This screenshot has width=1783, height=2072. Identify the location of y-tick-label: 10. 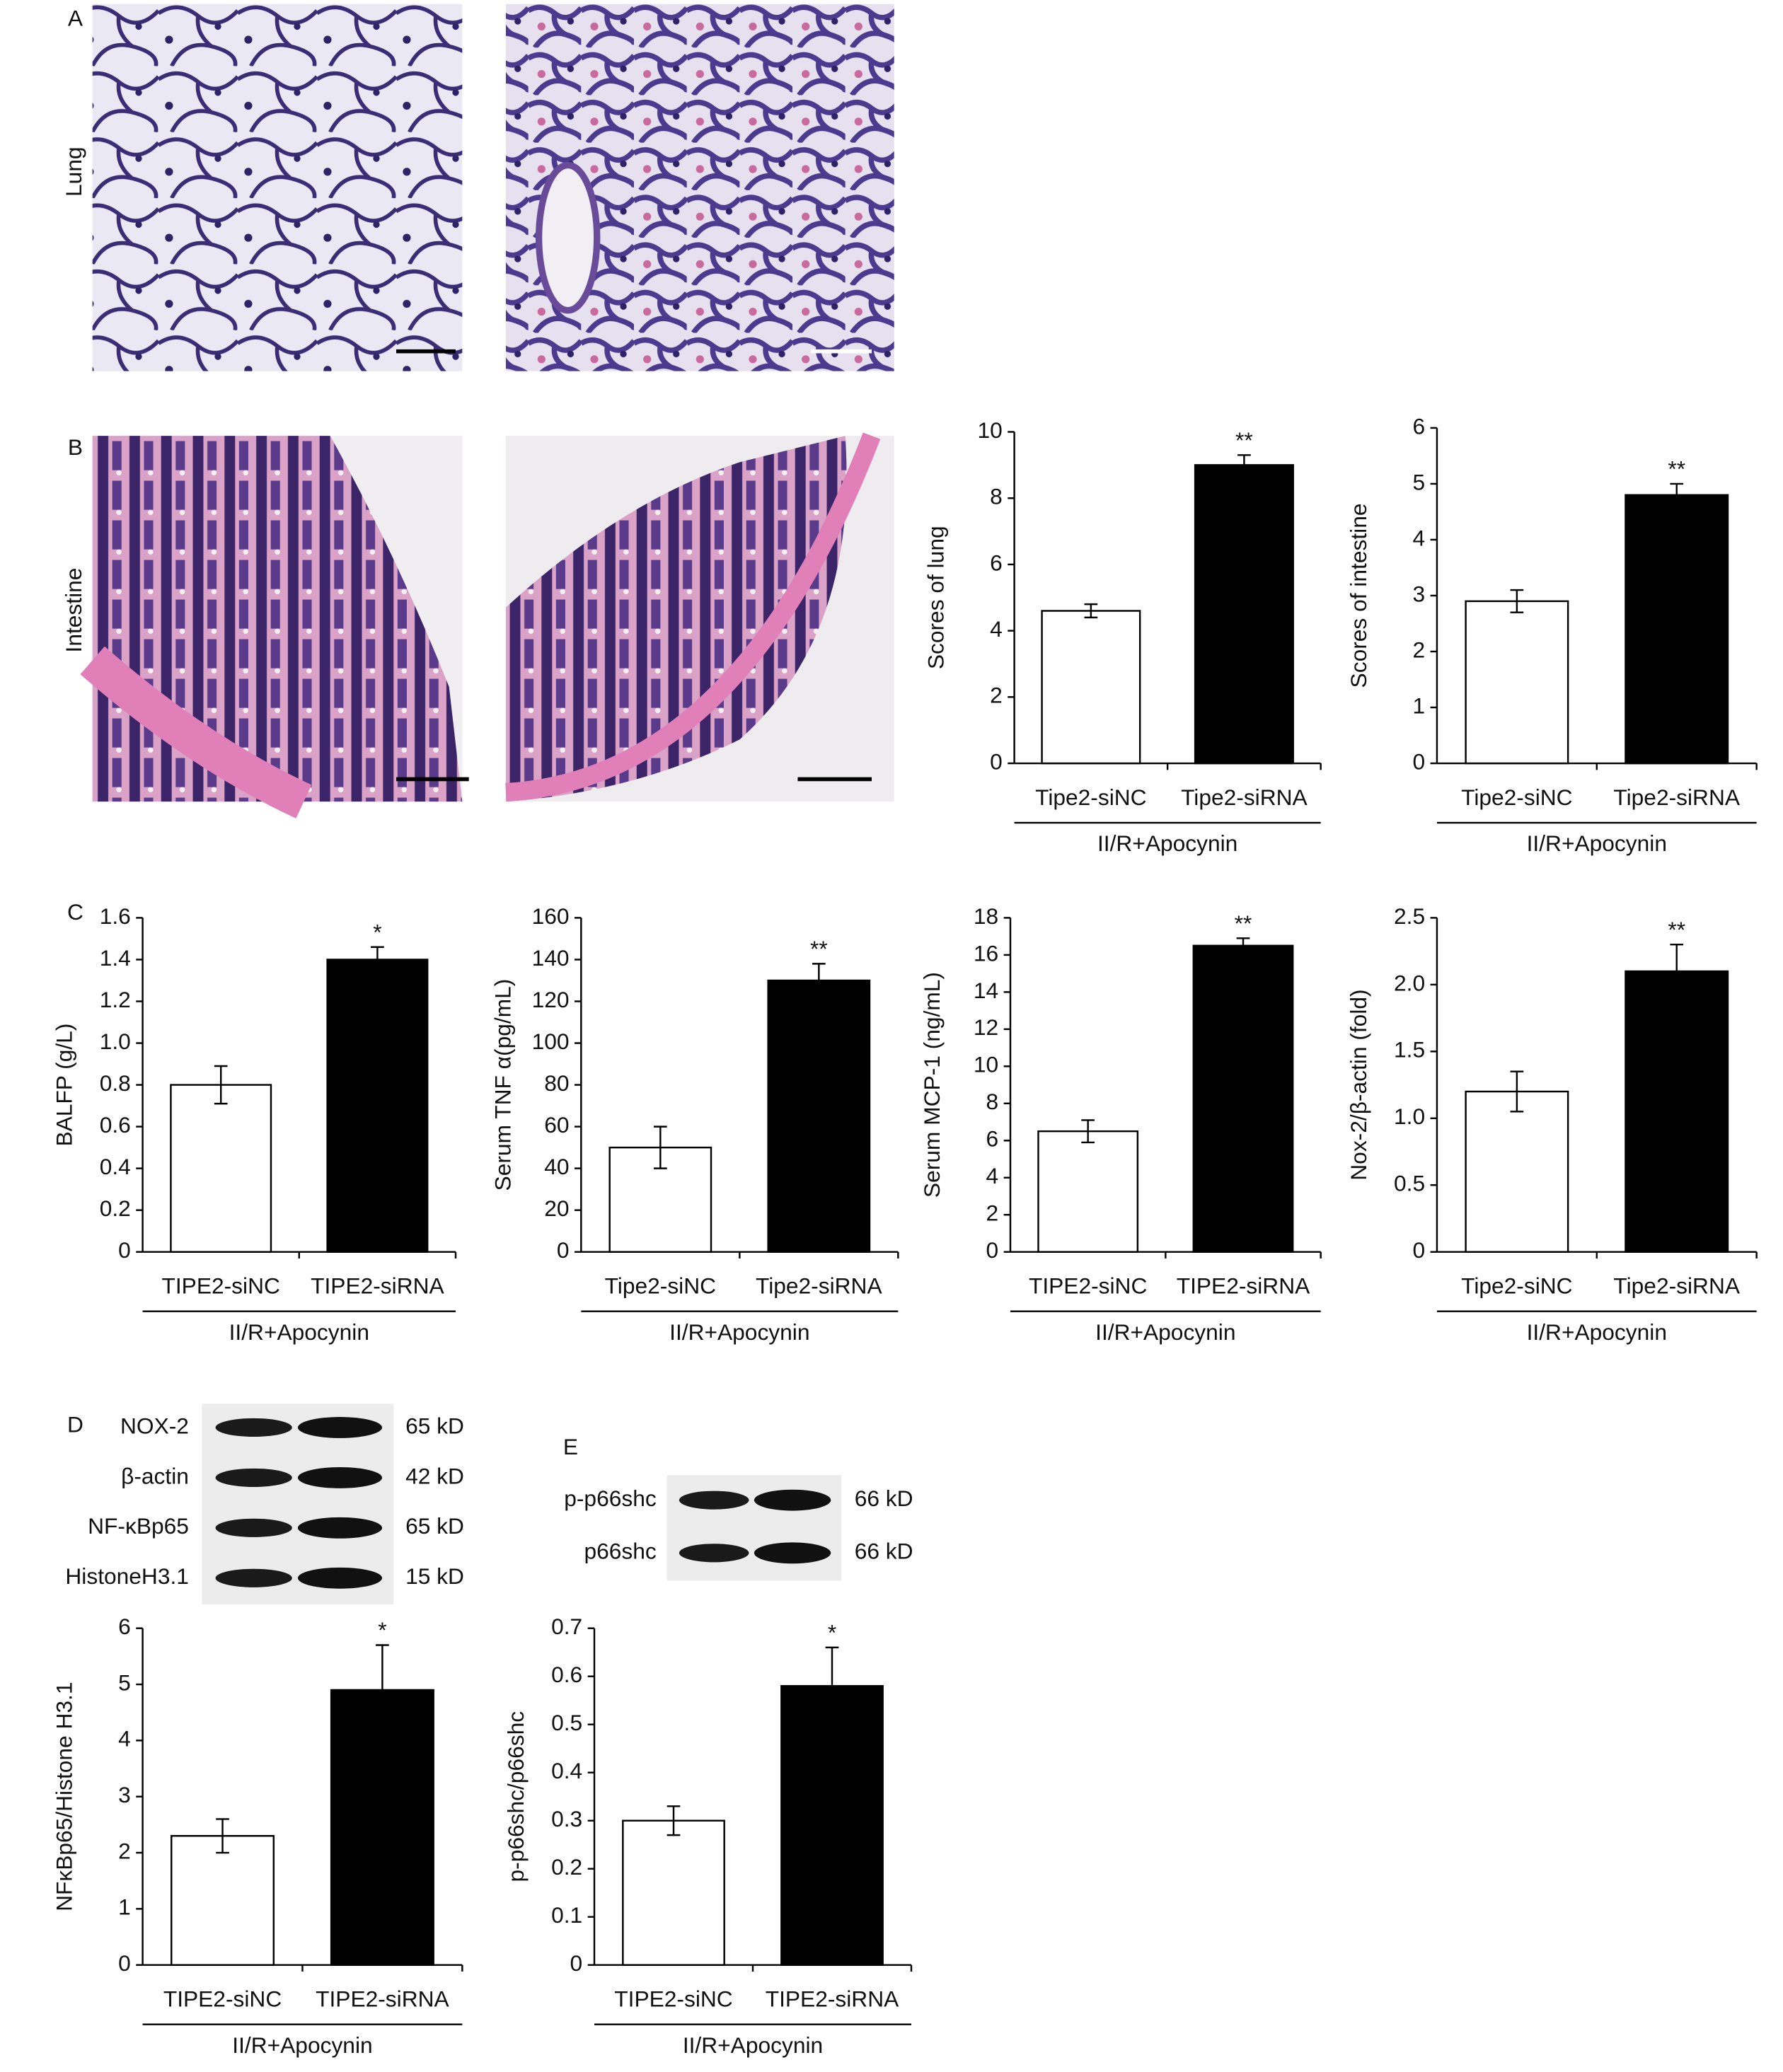
(991, 430).